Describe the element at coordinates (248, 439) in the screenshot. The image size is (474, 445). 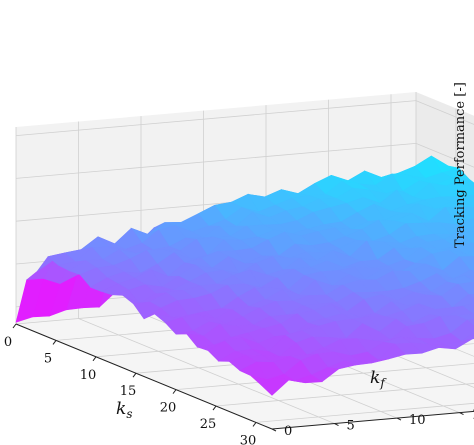
I see `x-tick-label: 30` at that location.